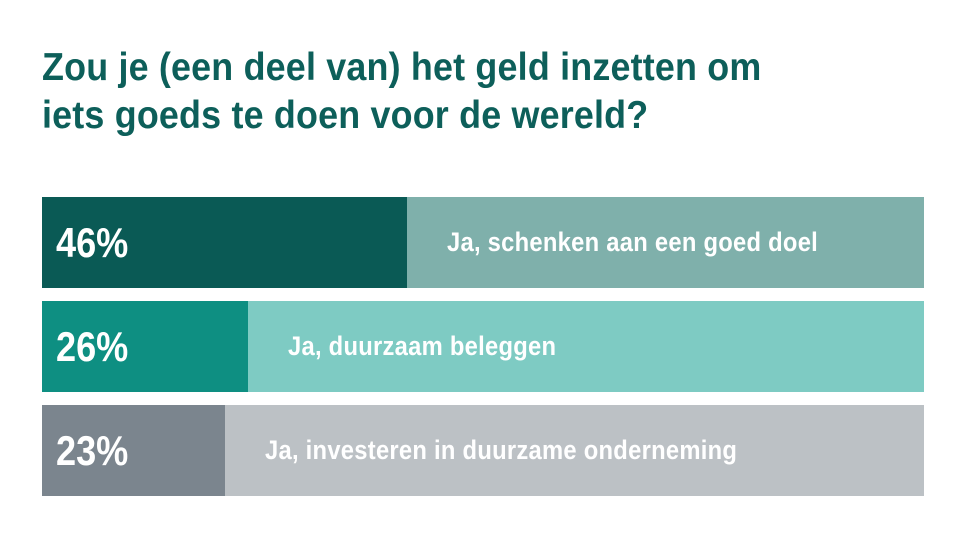 Image resolution: width=970 pixels, height=542 pixels. I want to click on bar-value-label: 26%, so click(92, 346).